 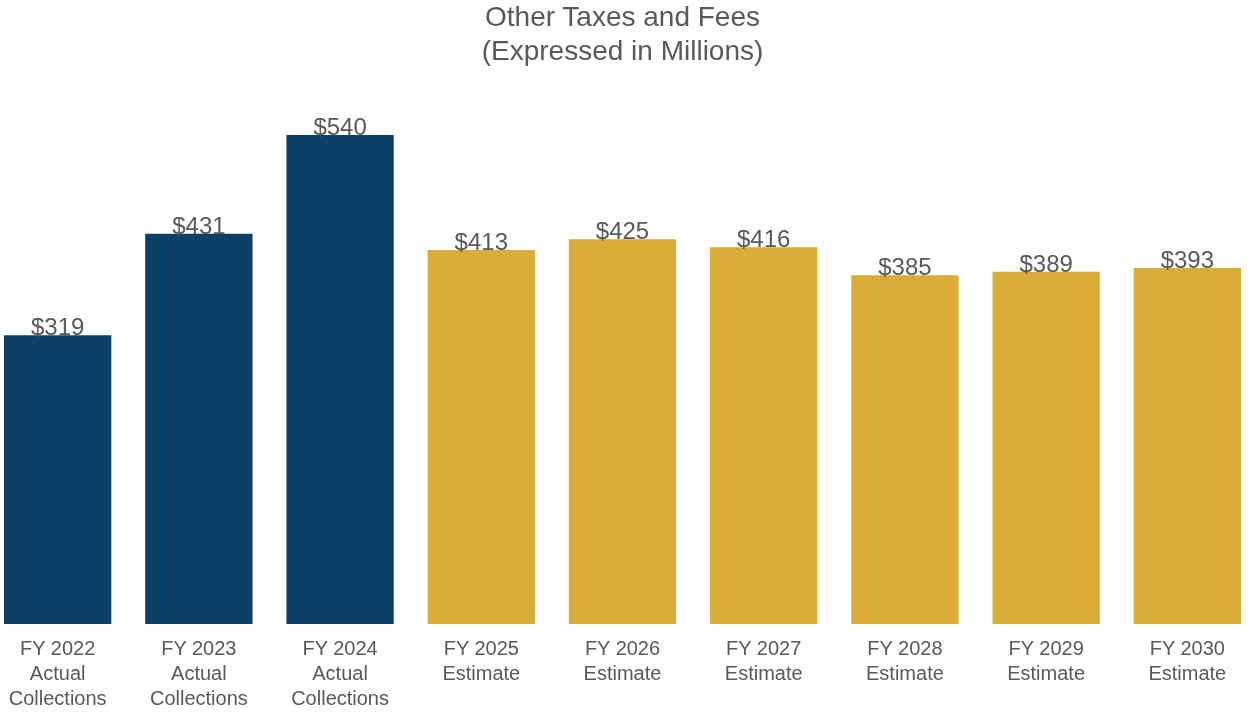 What do you see at coordinates (57, 327) in the screenshot?
I see `data-label: $319` at bounding box center [57, 327].